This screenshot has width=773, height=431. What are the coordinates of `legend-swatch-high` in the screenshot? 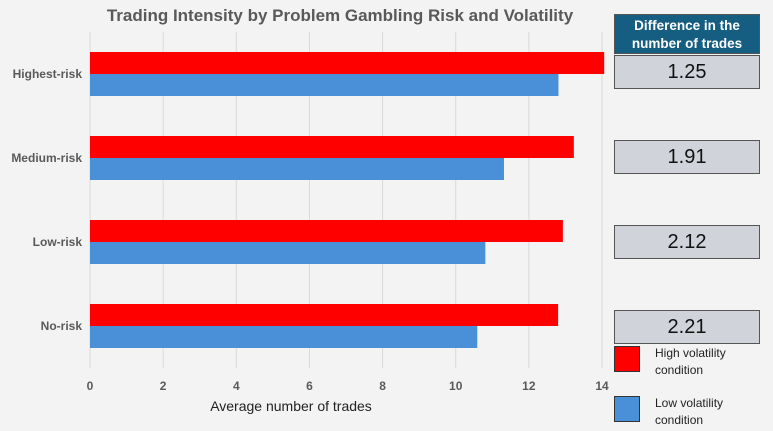 It's located at (627, 359).